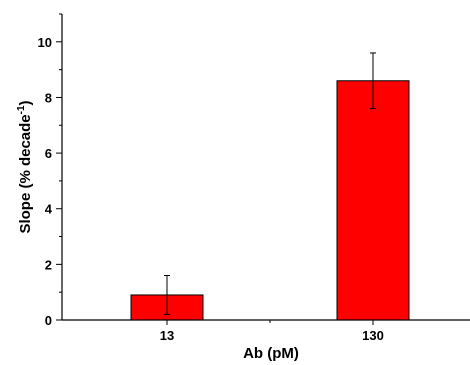 The height and width of the screenshot is (365, 470). Describe the element at coordinates (21, 109) in the screenshot. I see `y-axis-title-superscript: -1` at that location.